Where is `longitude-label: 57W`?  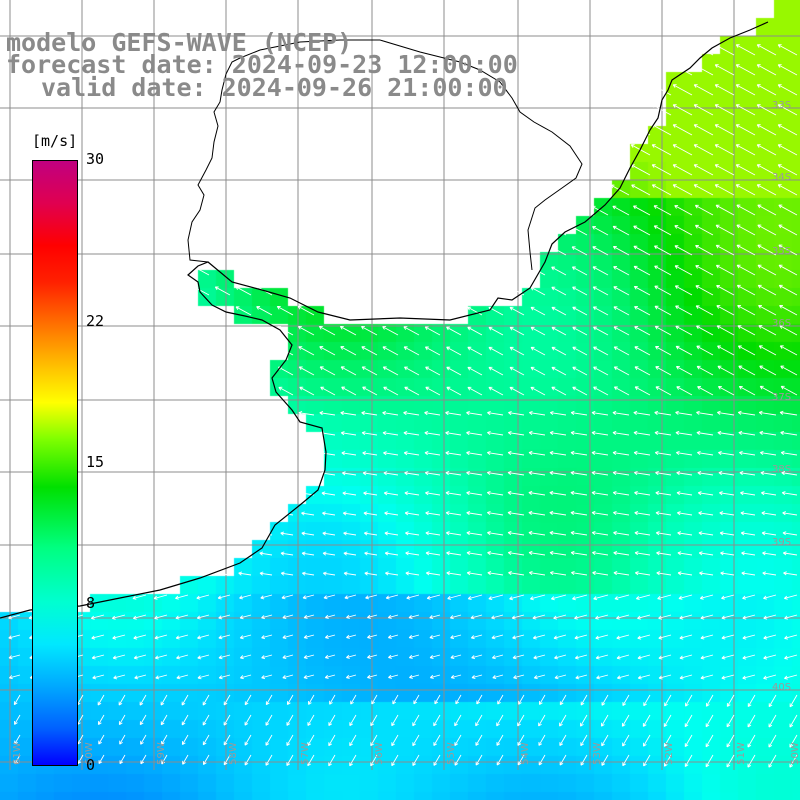
longitude-label: 57W is located at coordinates (305, 753).